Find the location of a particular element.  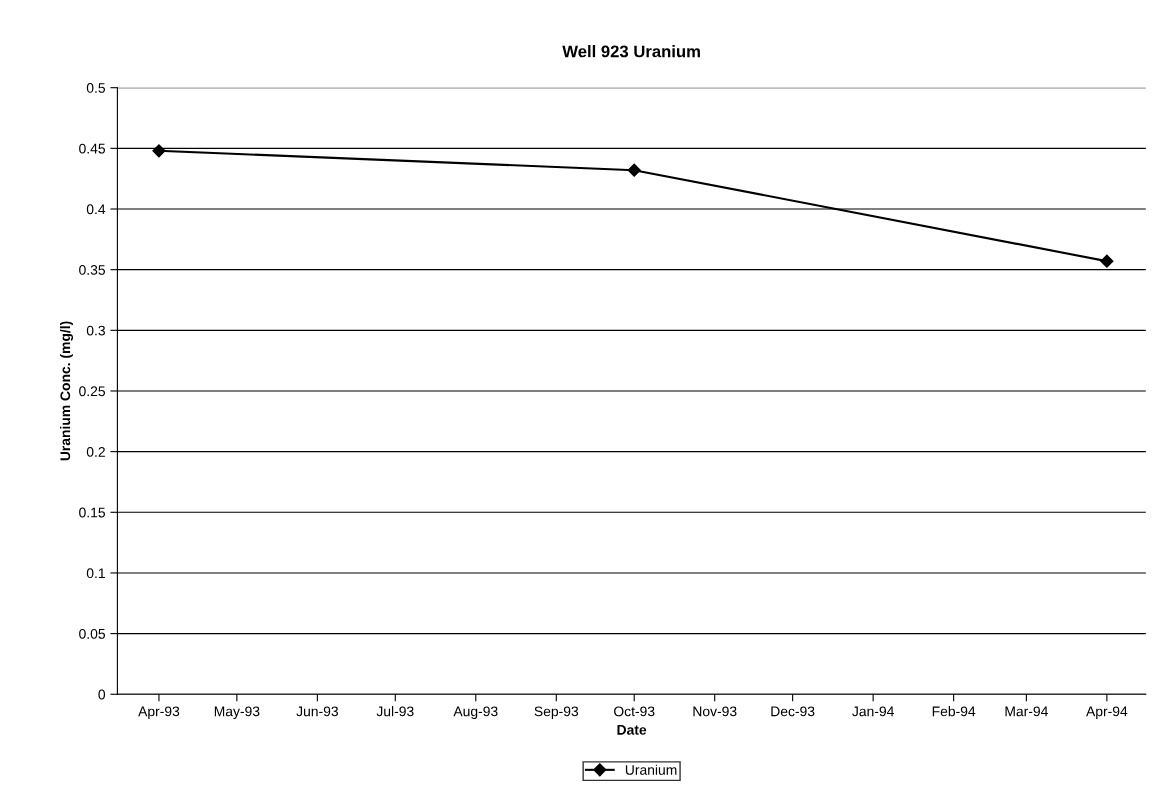

x-tick-label: May-93 is located at coordinates (237, 713).